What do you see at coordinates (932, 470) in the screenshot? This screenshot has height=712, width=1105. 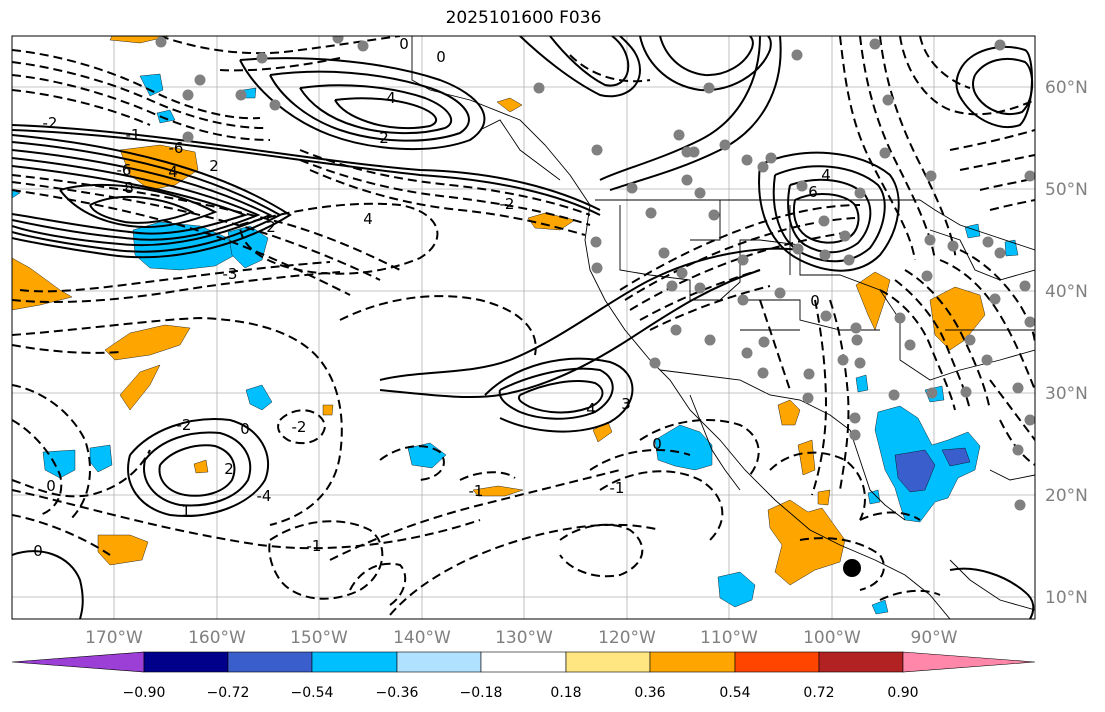 I see `strong-negative-shading` at bounding box center [932, 470].